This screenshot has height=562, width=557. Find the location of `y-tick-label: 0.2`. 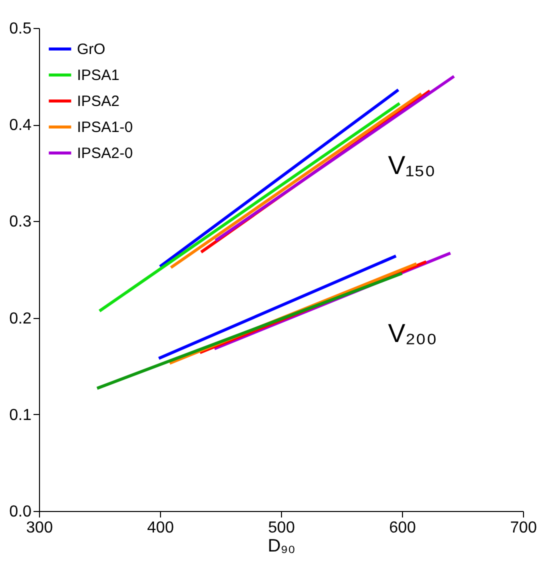

y-tick-label: 0.2 is located at coordinates (20, 319).